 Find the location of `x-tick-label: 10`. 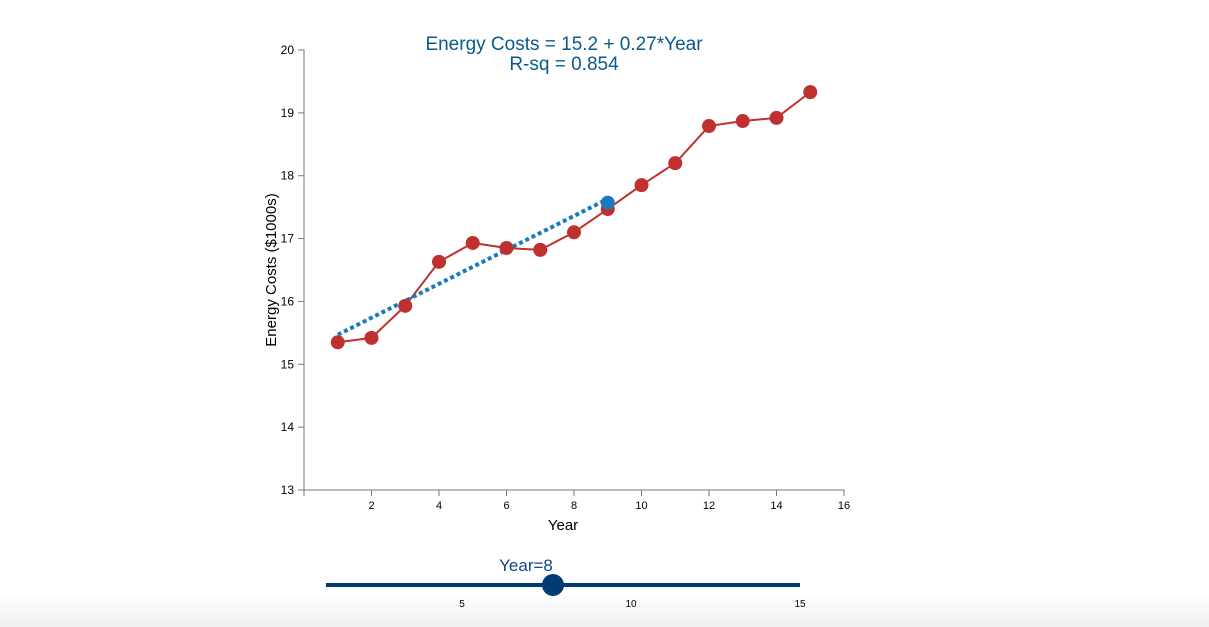

x-tick-label: 10 is located at coordinates (641, 506).